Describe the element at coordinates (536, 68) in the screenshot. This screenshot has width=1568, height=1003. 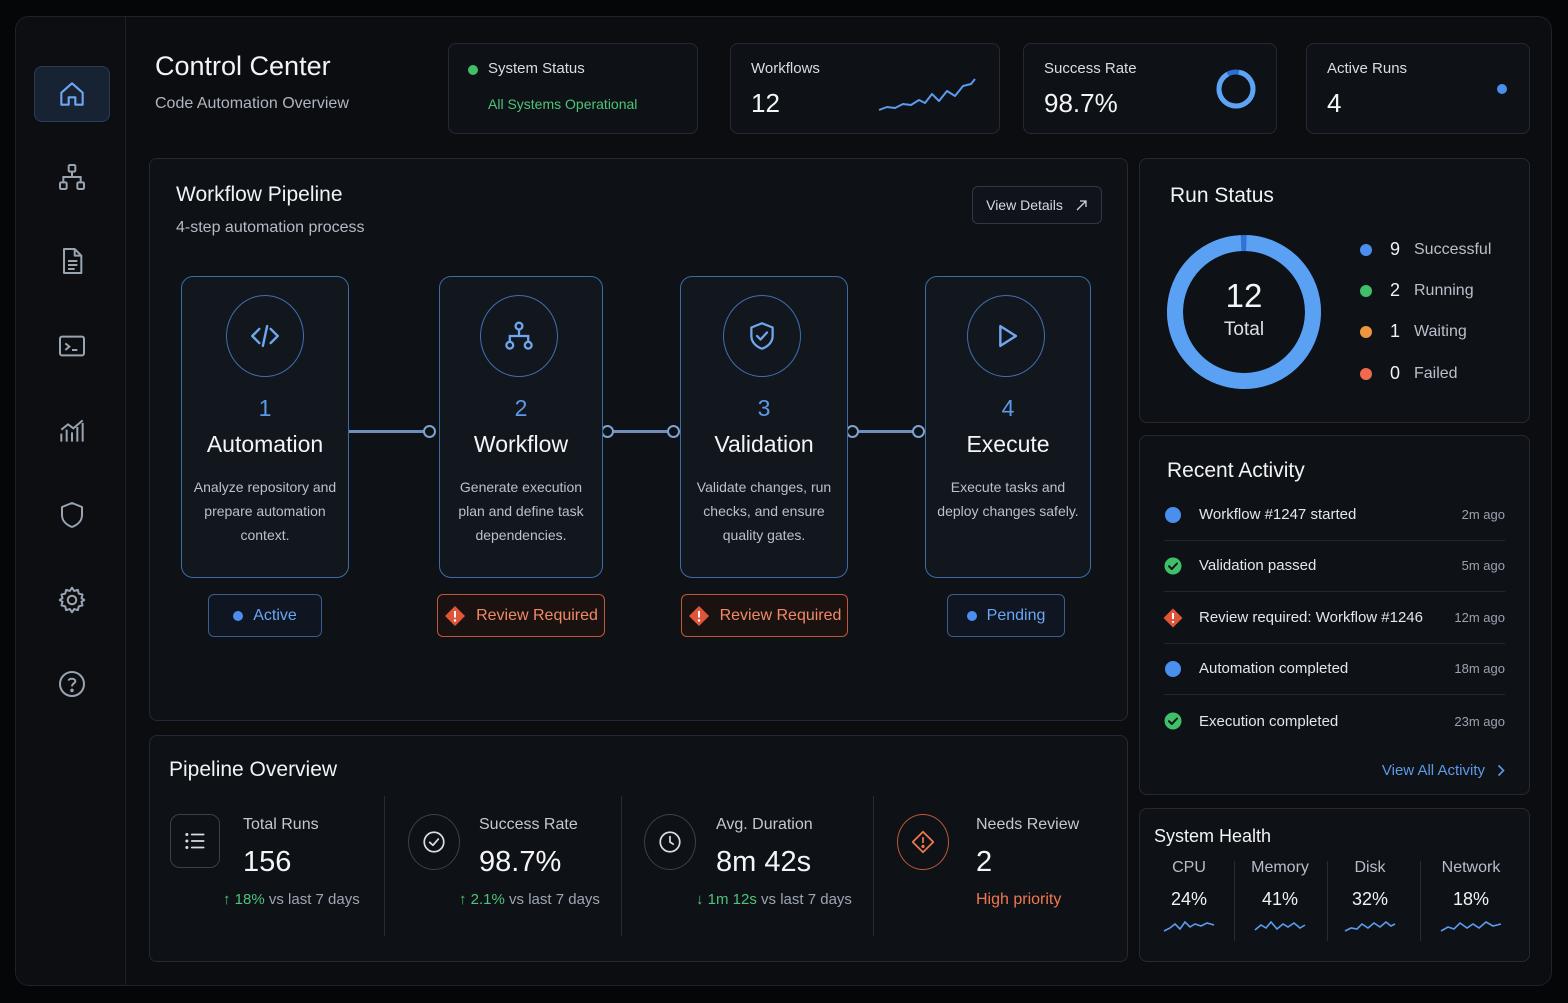
I see `system-status-label: System Status` at that location.